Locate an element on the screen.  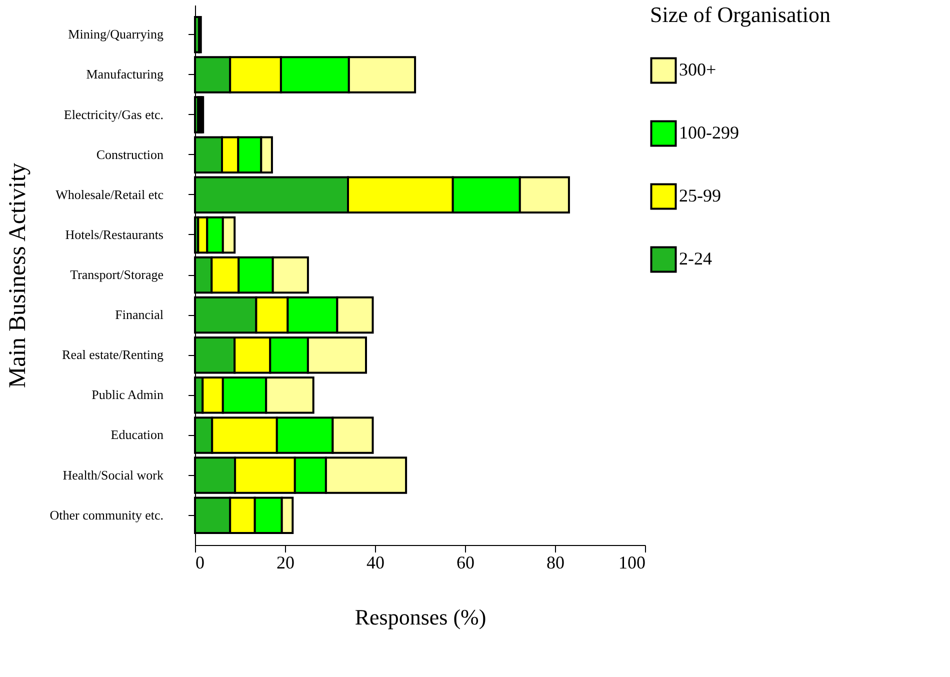
y-tick-label: Financial is located at coordinates (139, 314).